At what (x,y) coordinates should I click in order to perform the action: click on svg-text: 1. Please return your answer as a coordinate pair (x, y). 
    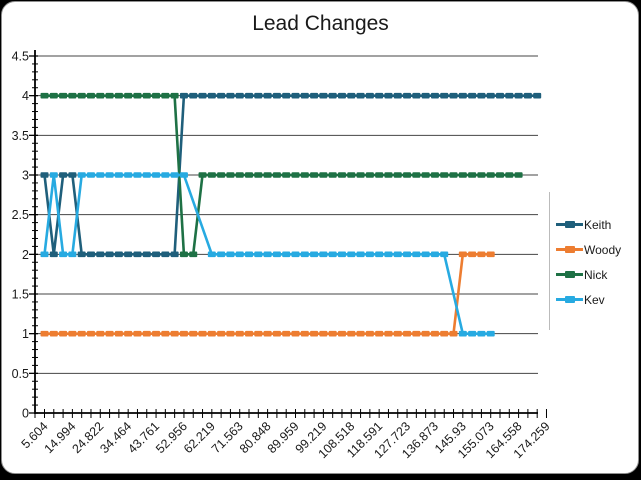
    Looking at the image, I should click on (25, 334).